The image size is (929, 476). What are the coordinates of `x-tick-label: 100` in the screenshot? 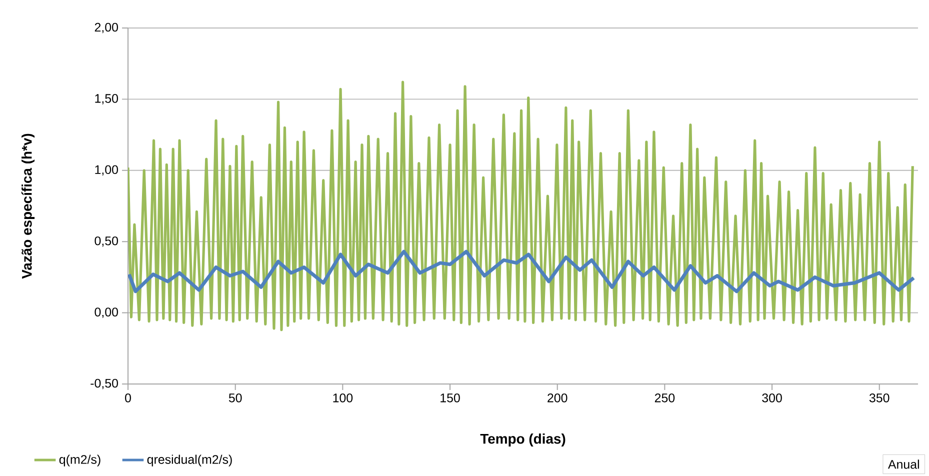 It's located at (343, 398).